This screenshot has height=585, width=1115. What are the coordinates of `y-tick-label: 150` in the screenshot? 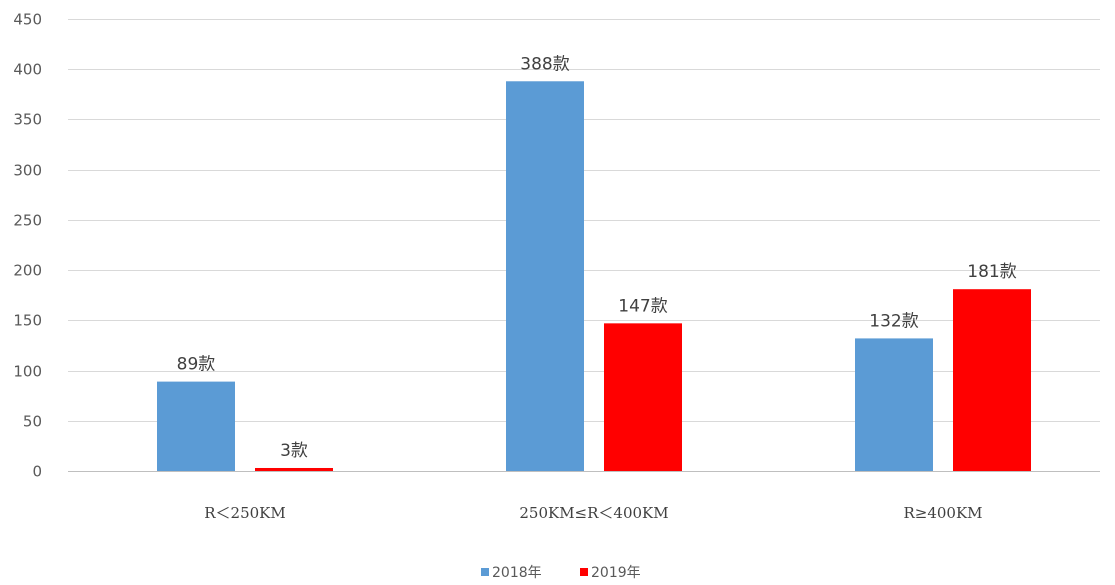 It's located at (27, 321).